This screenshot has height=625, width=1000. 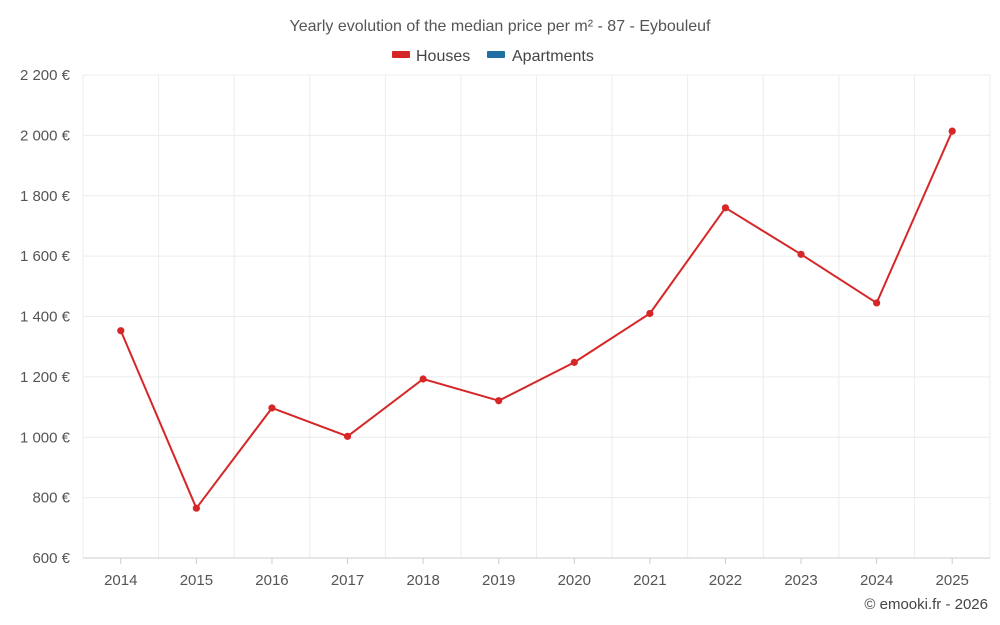 I want to click on y-tick-label: 1 000 €, so click(x=45, y=437).